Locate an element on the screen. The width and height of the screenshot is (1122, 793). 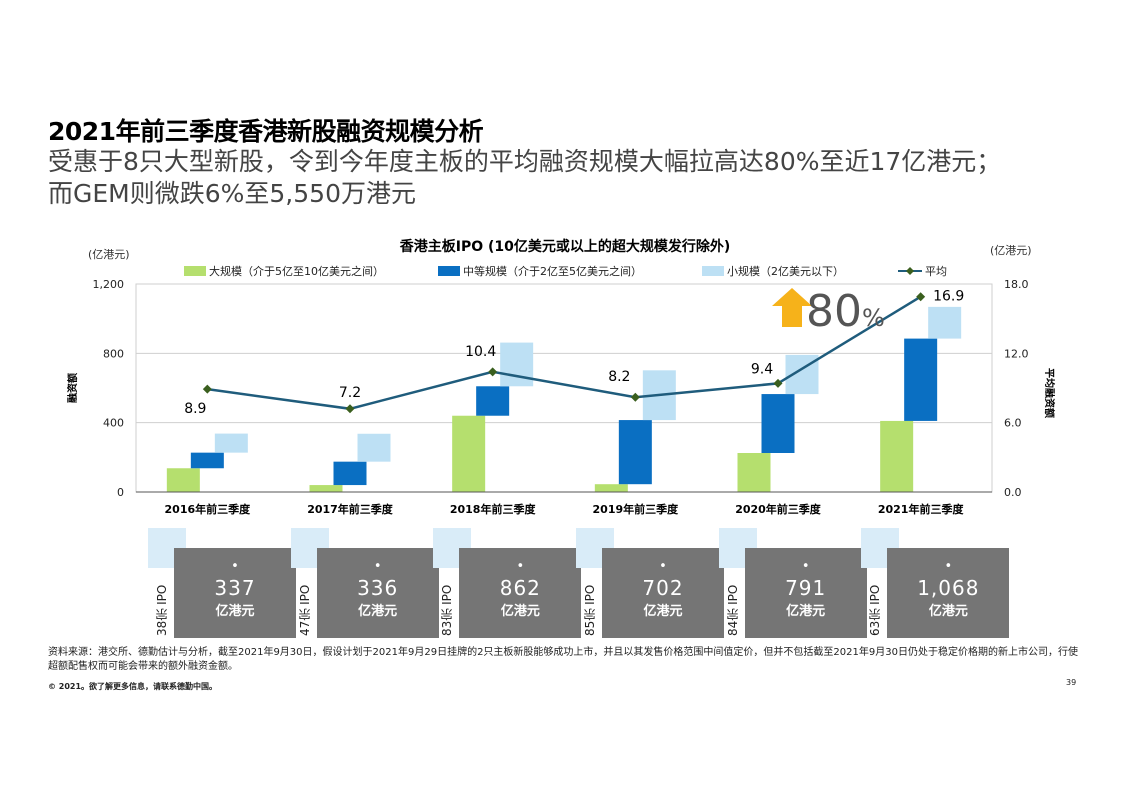
average-label: 7.2 is located at coordinates (350, 393).